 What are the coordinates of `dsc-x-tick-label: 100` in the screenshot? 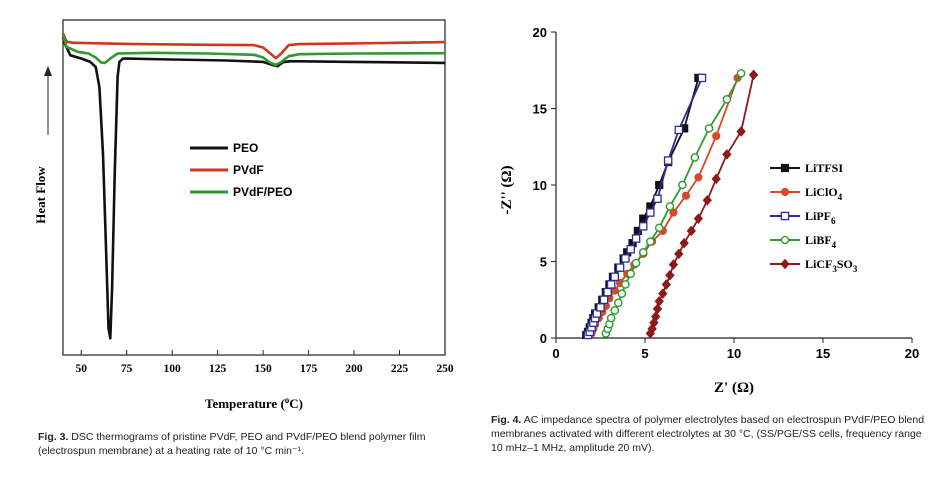 It's located at (173, 369).